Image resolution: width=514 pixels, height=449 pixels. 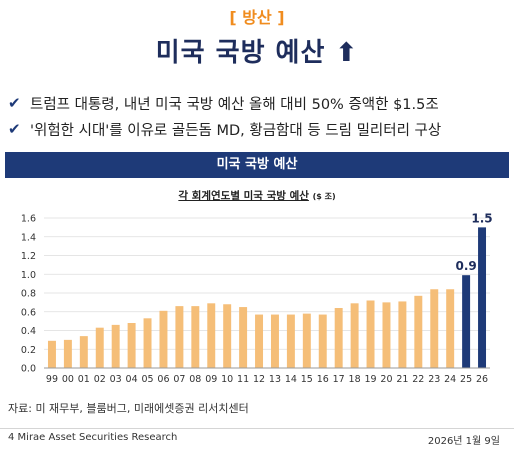 What do you see at coordinates (243, 379) in the screenshot?
I see `x-tick-label: 11` at bounding box center [243, 379].